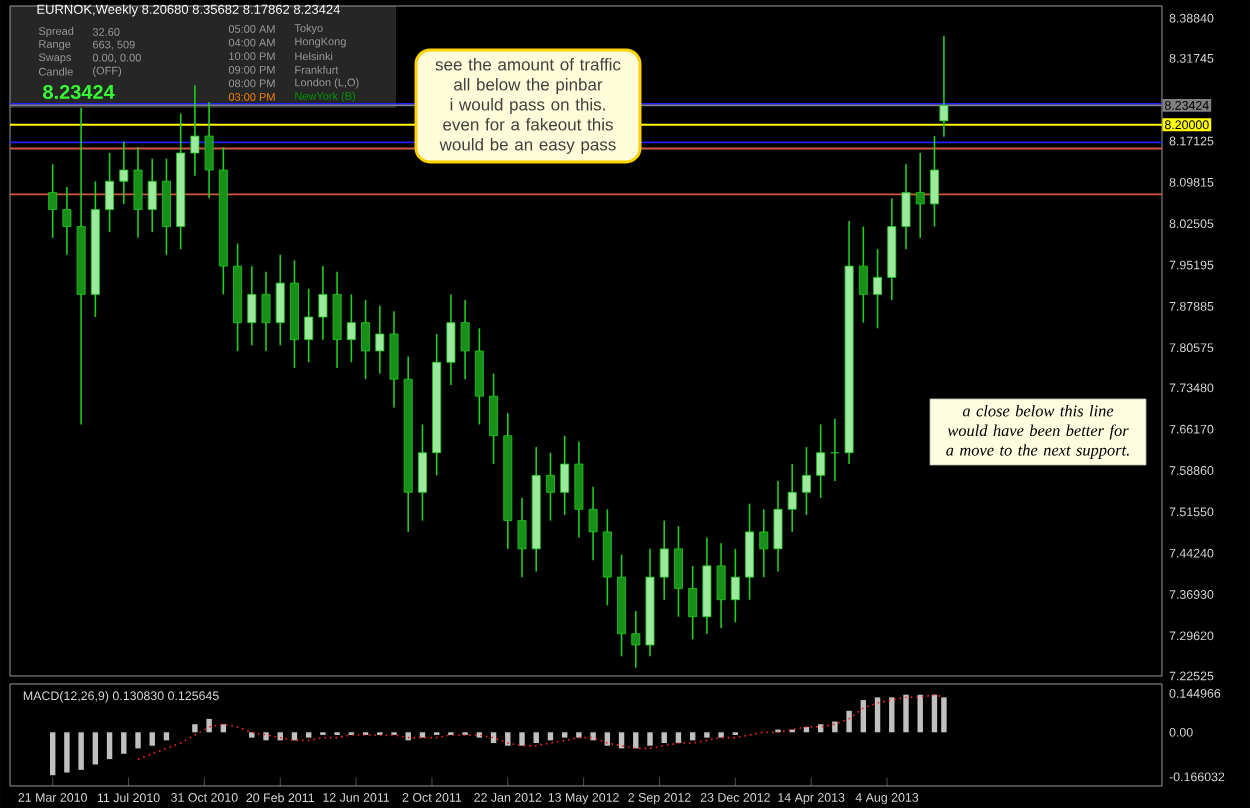  I want to click on annotation: a close below this line would have been better for a move to the next support., so click(1037, 431).